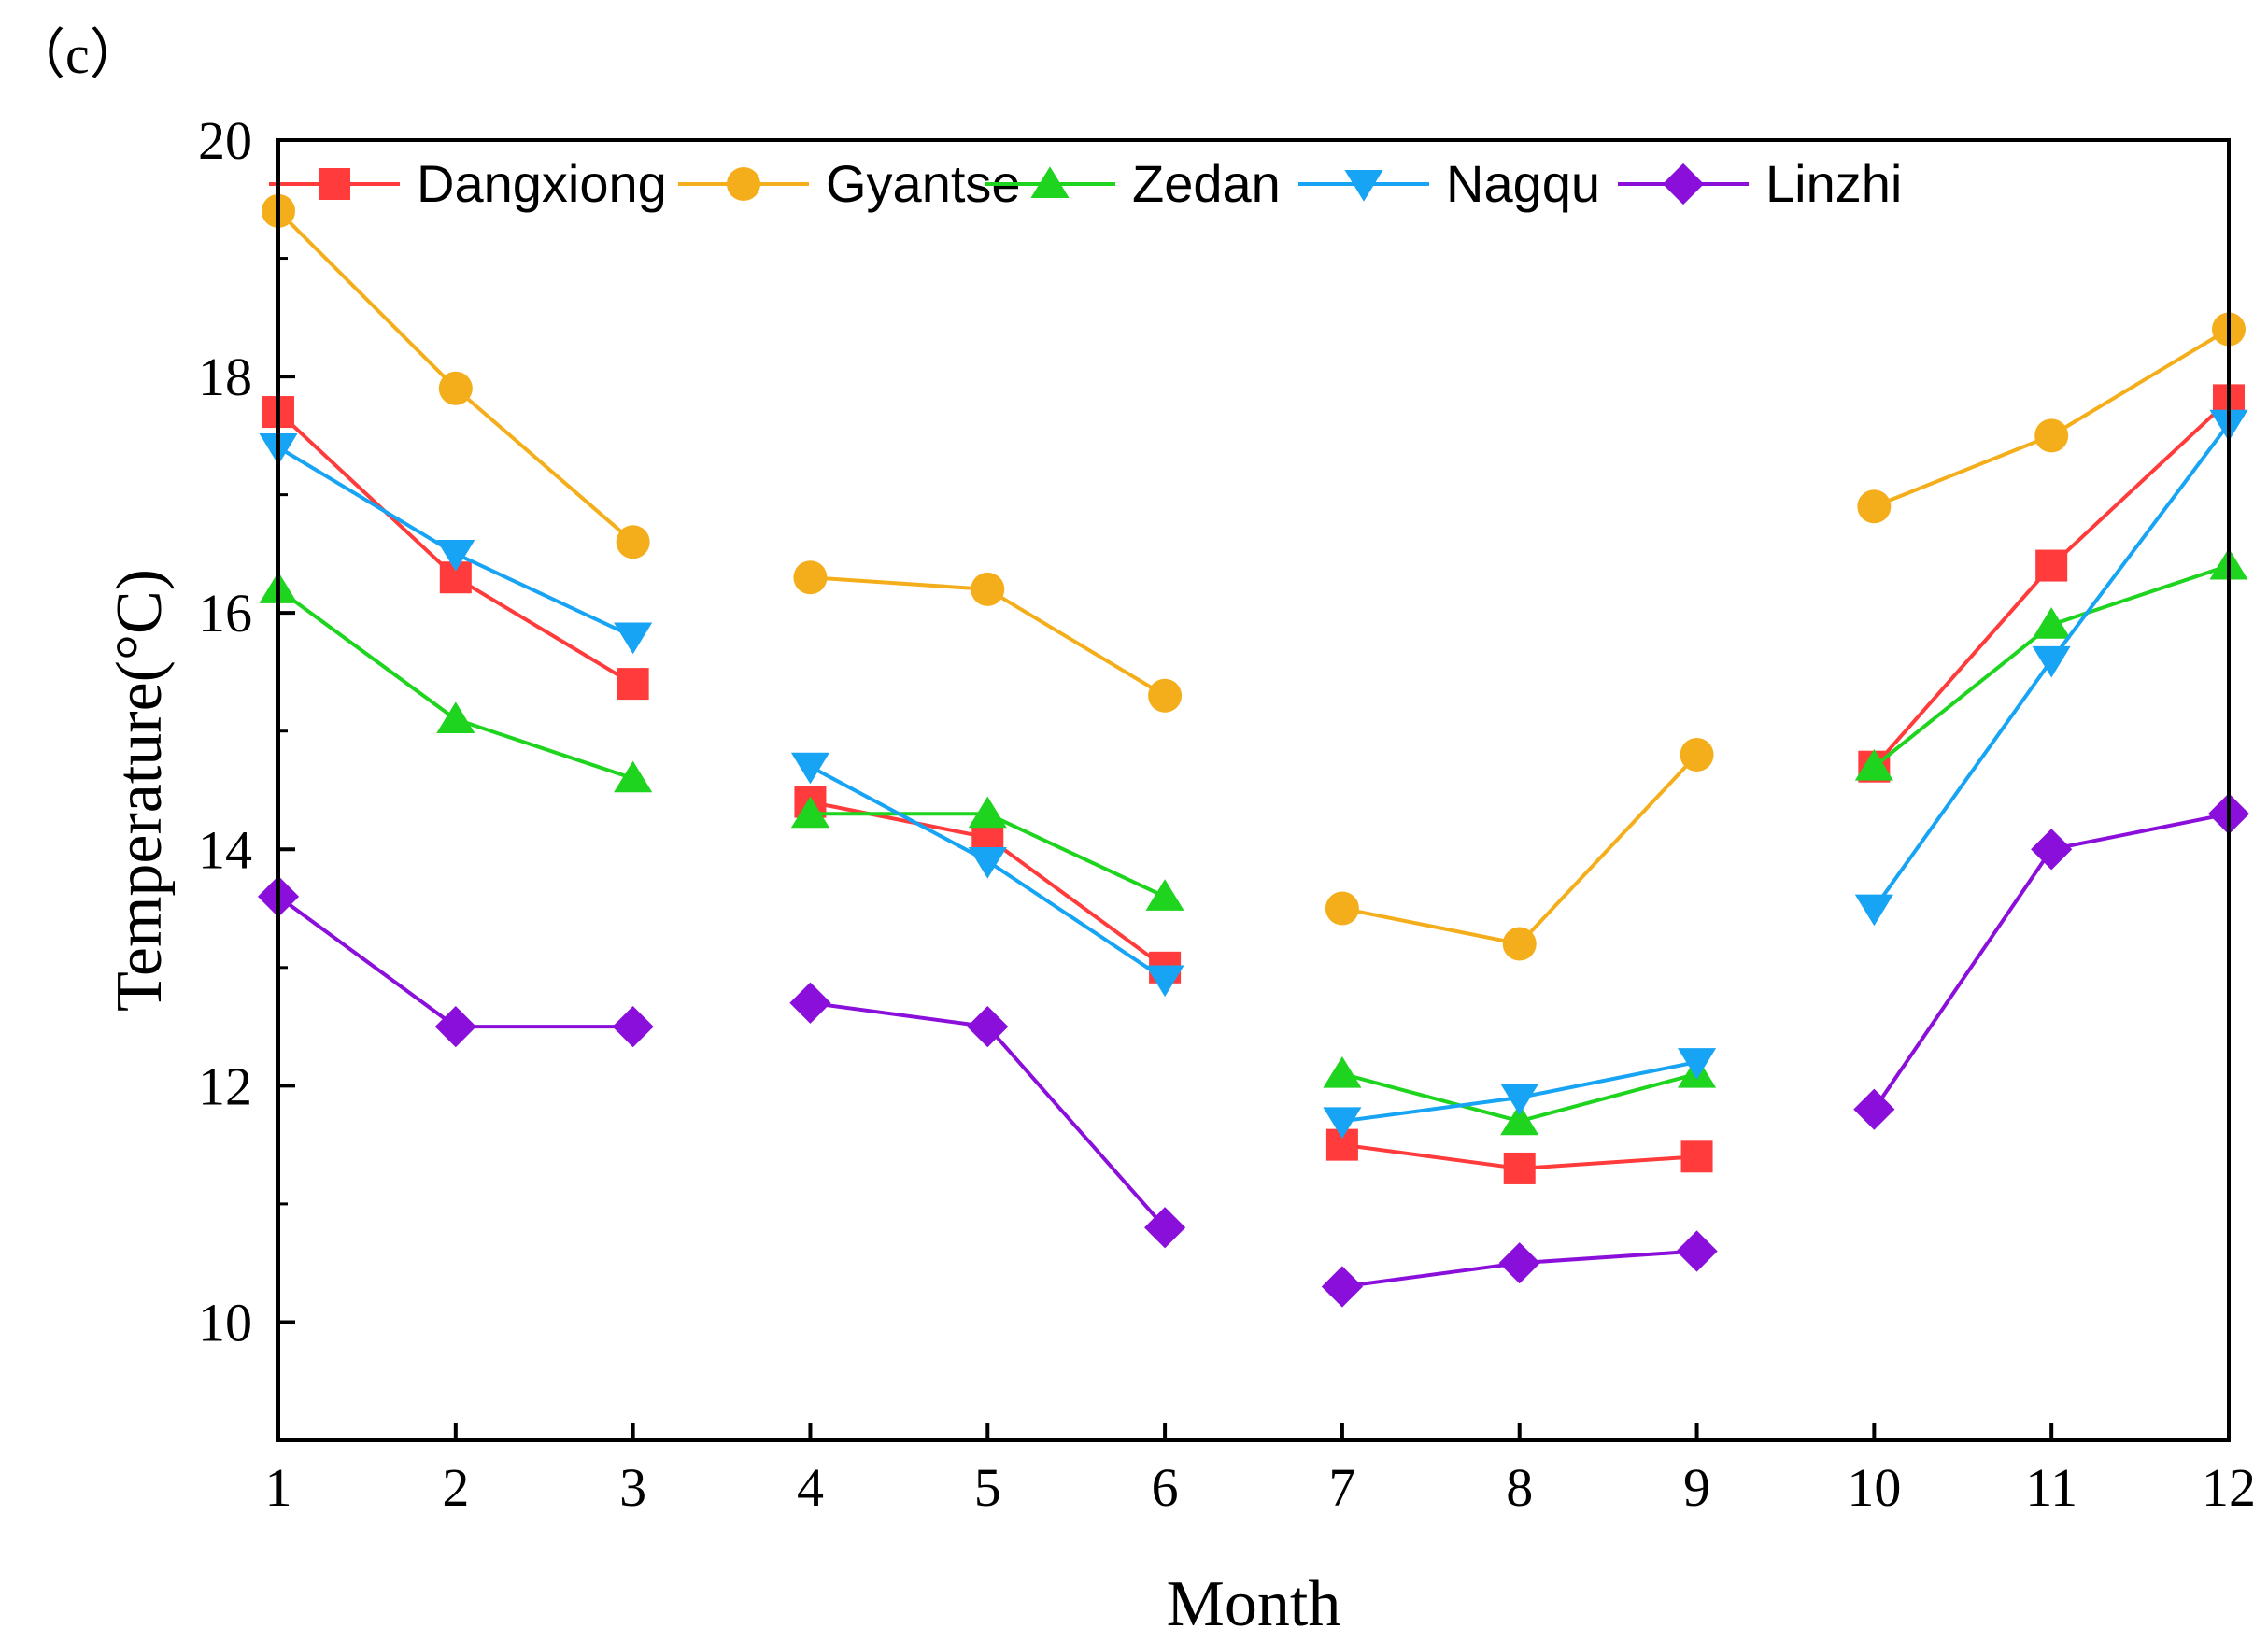 This screenshot has height=1643, width=2268. Describe the element at coordinates (225, 849) in the screenshot. I see `y-tick-label: 14` at that location.